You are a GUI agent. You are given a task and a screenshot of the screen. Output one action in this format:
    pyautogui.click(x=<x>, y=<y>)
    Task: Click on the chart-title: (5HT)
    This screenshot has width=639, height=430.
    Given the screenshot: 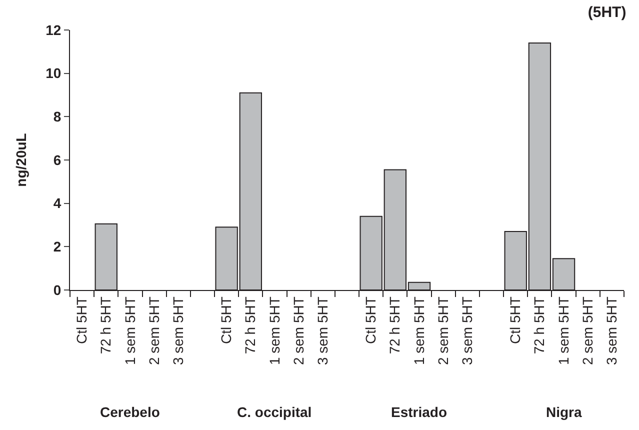 What is the action you would take?
    pyautogui.click(x=607, y=12)
    